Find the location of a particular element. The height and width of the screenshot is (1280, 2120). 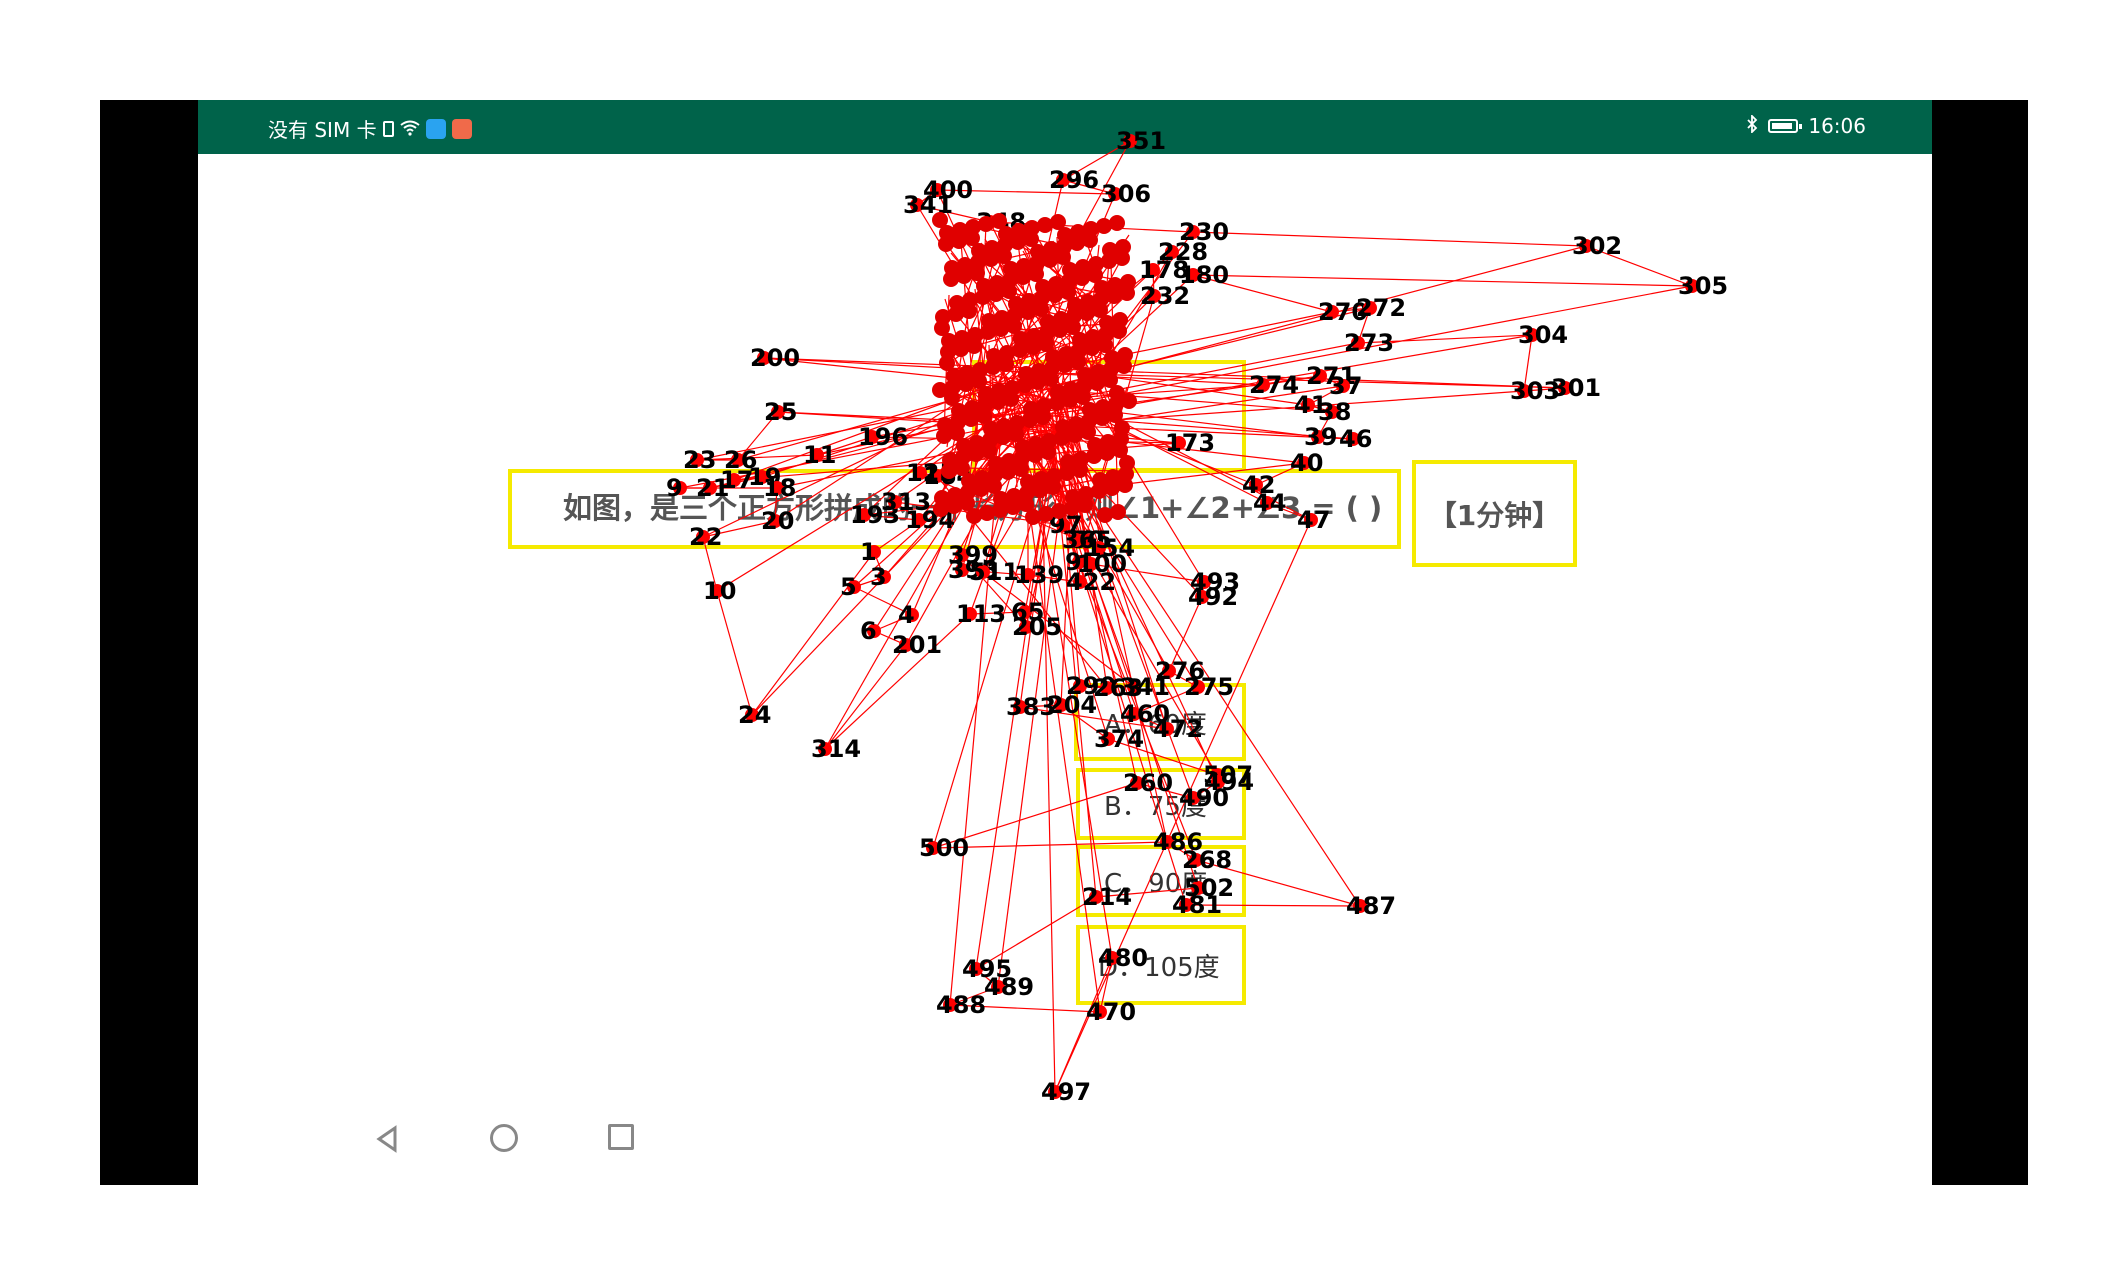

figure-box is located at coordinates (1109, 416).